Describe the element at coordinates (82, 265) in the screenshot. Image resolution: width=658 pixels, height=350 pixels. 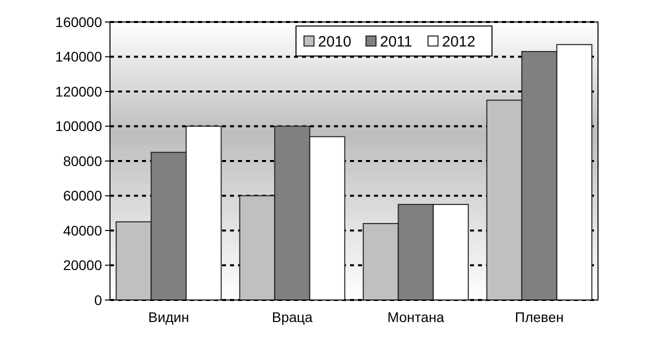
I see `y-tick-label: 20000` at that location.